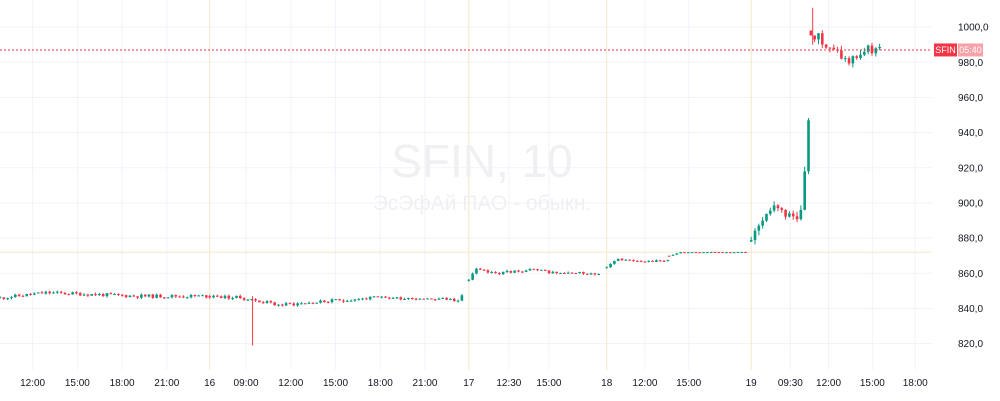  I want to click on y-tick-label: 820,0, so click(970, 344).